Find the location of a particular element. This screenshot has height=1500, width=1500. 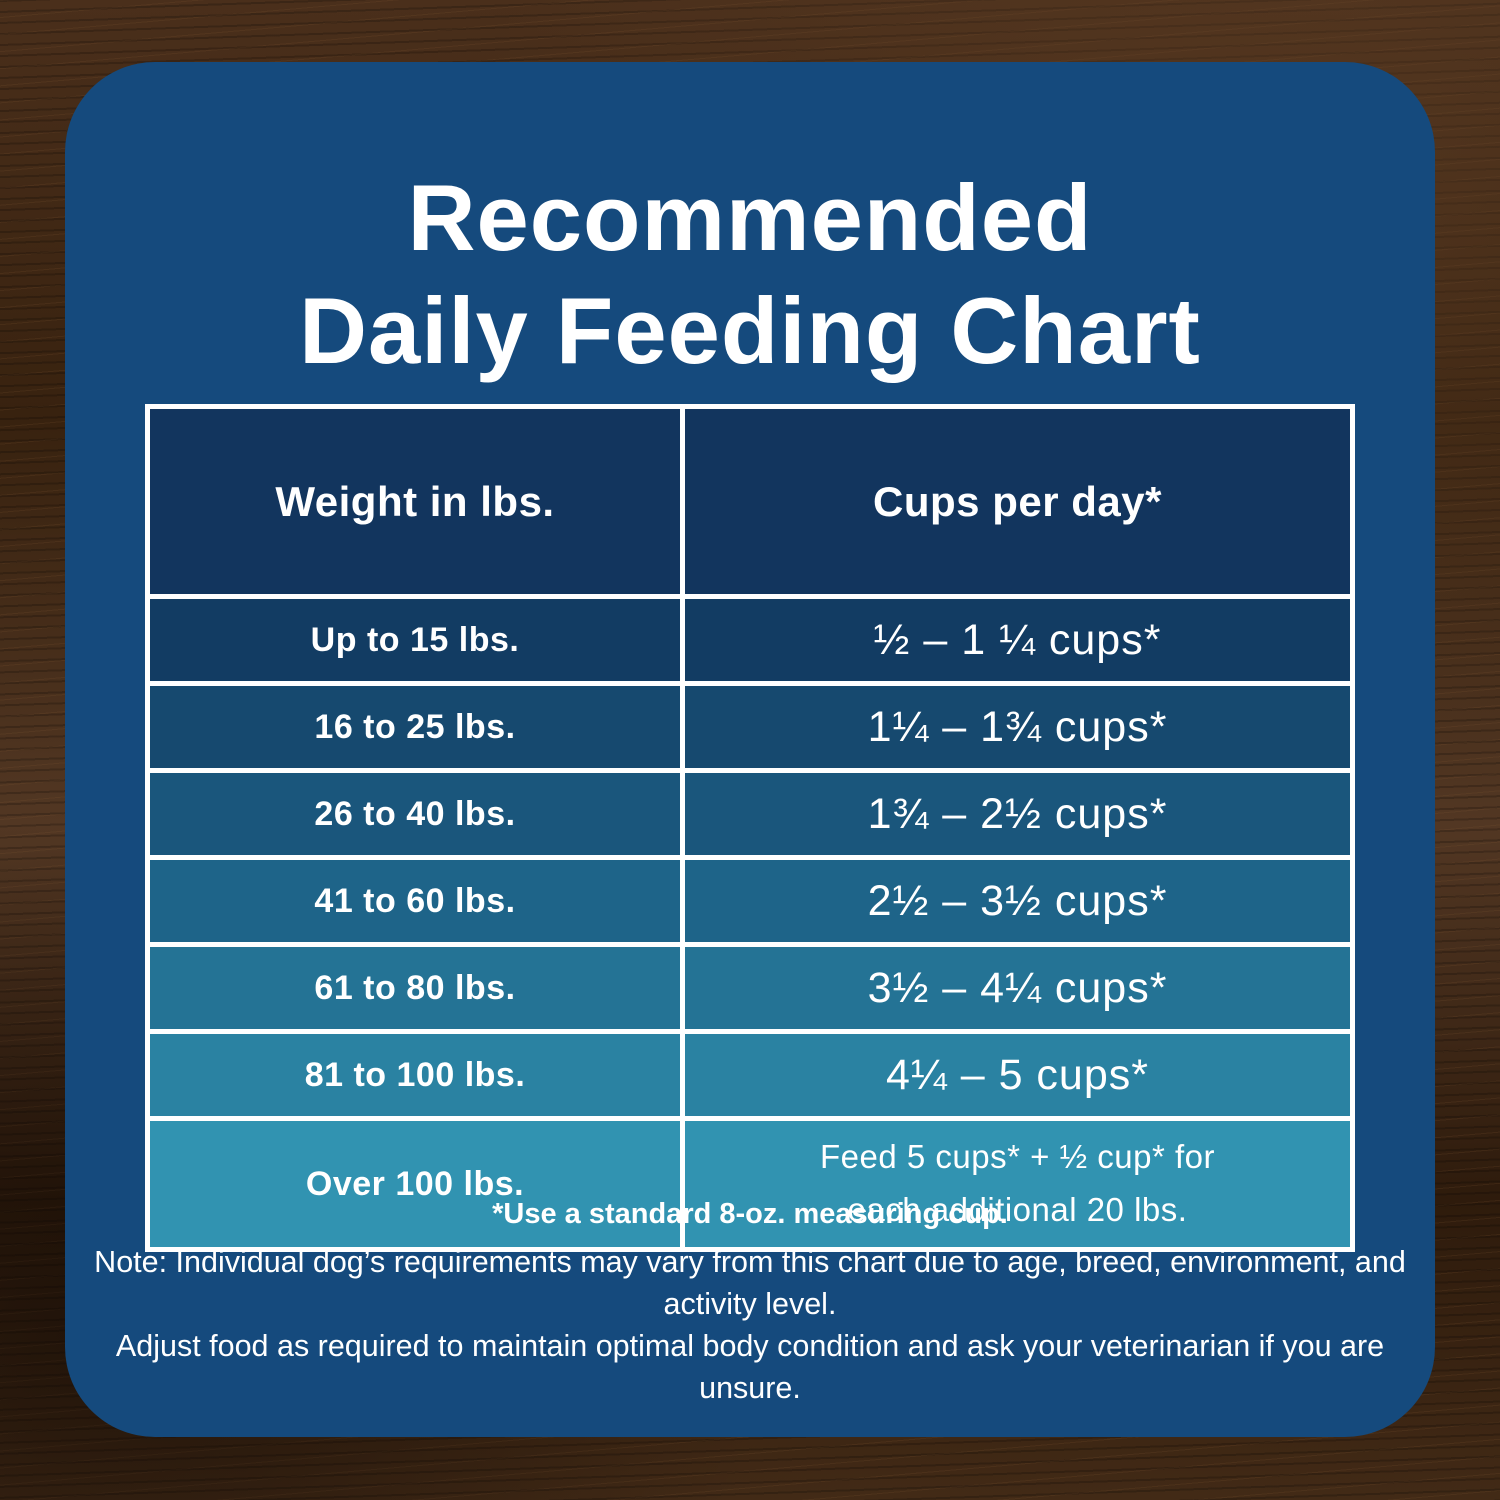

cups-cell: 2½ – 3½ cups* is located at coordinates (1017, 901).